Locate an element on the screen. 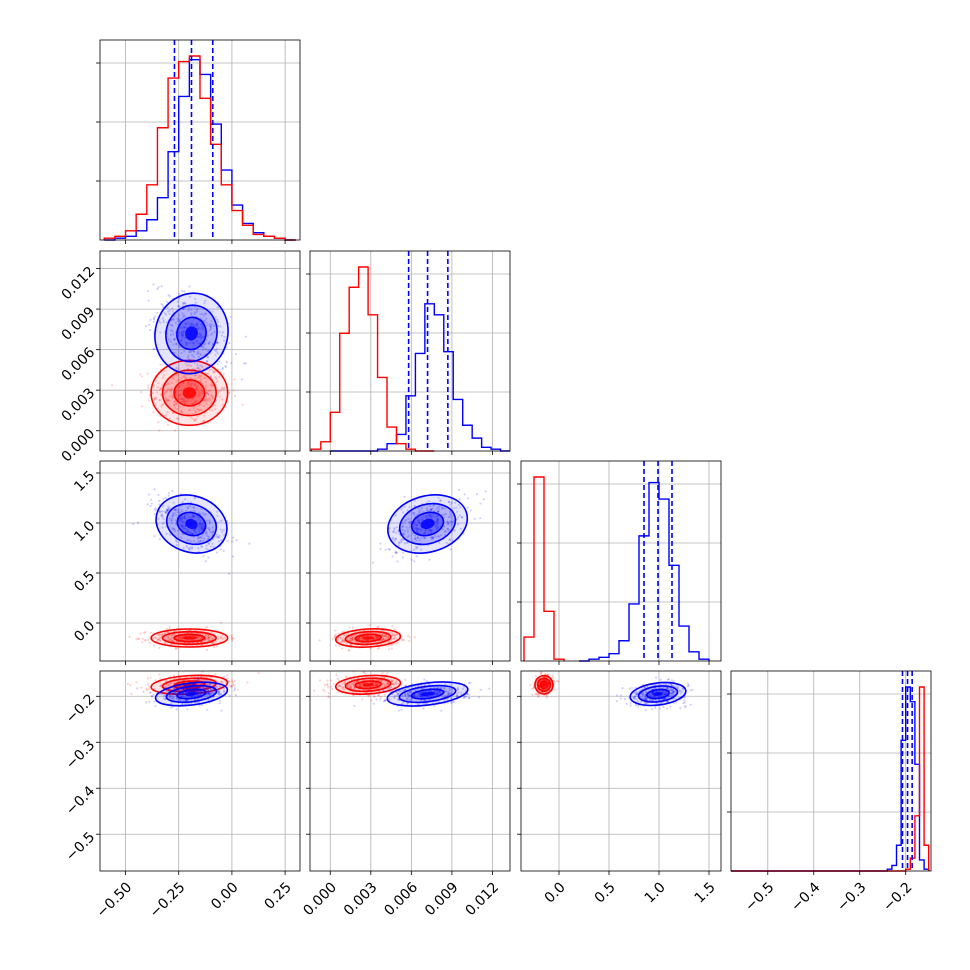 The image size is (970, 970). panel-frame is located at coordinates (621, 771).